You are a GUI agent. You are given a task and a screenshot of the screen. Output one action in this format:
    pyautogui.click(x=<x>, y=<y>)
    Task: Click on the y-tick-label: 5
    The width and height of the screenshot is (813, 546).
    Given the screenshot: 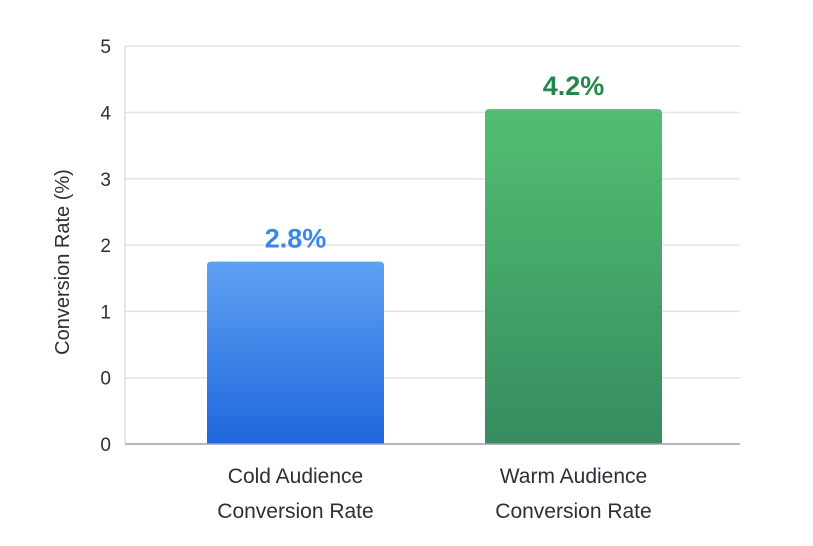 What is the action you would take?
    pyautogui.click(x=105, y=47)
    